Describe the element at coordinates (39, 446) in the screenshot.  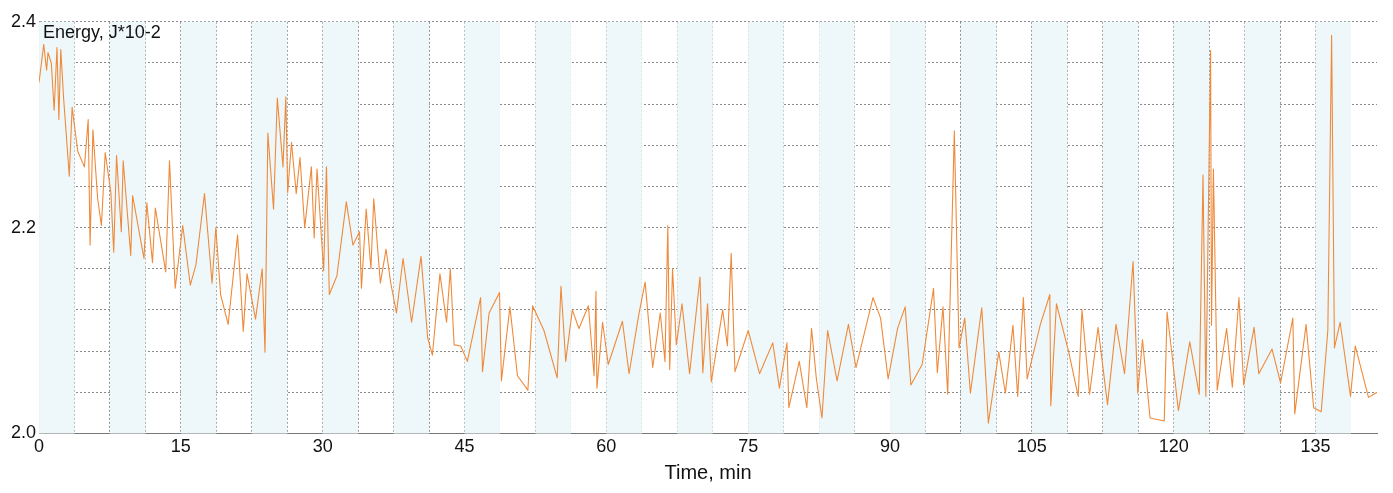
I see `x-tick-label: 0` at that location.